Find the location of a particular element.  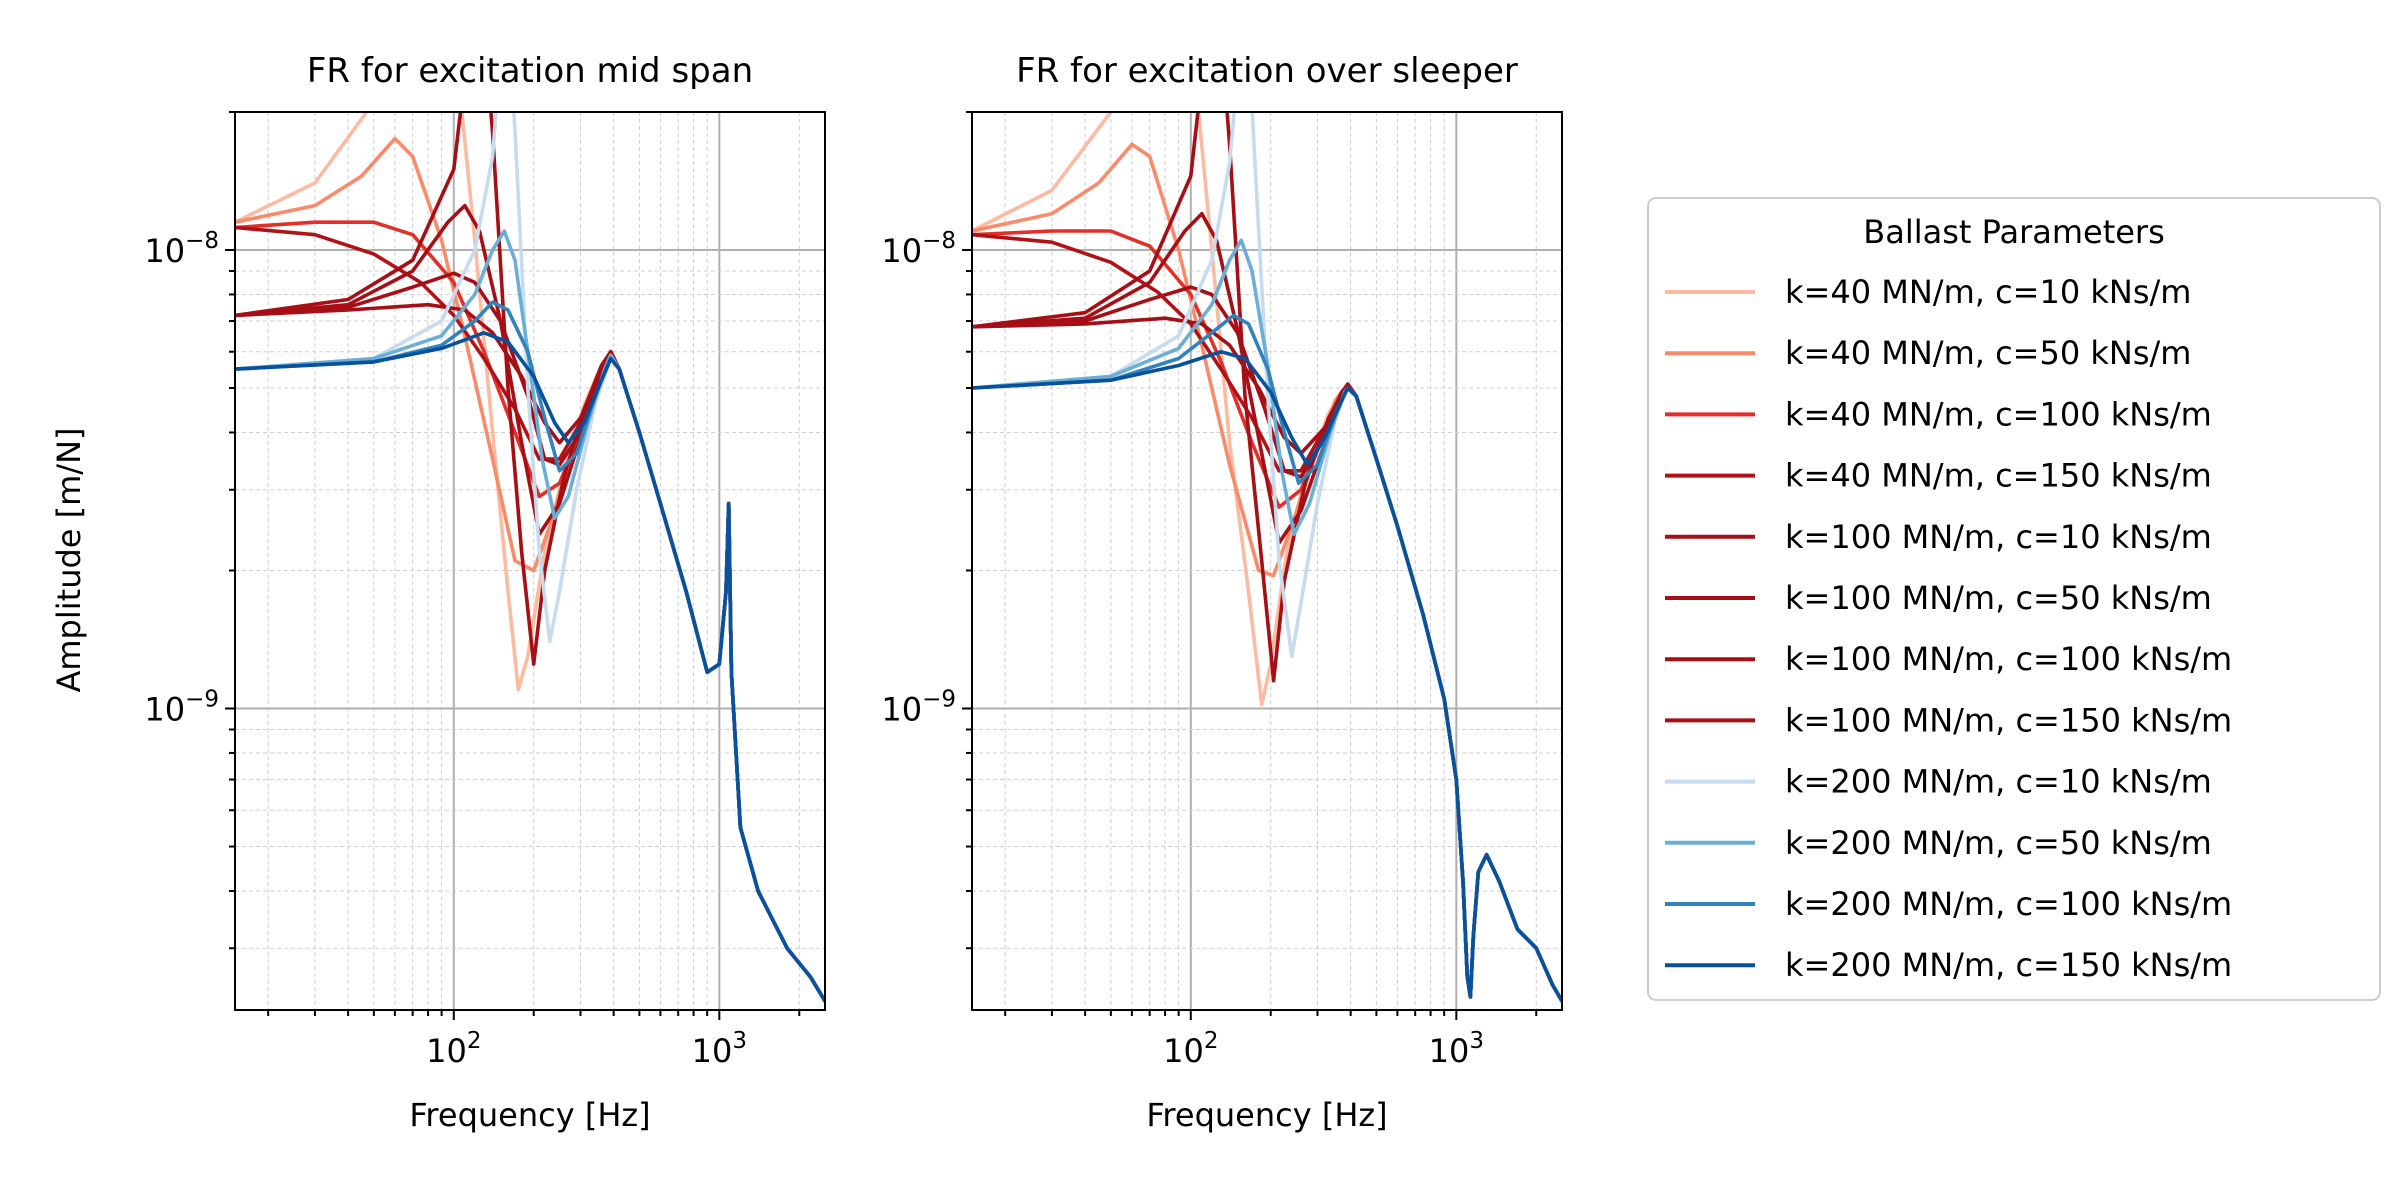

legend-label: k=200 MN/m, c=50 kNs/m is located at coordinates (1998, 843).